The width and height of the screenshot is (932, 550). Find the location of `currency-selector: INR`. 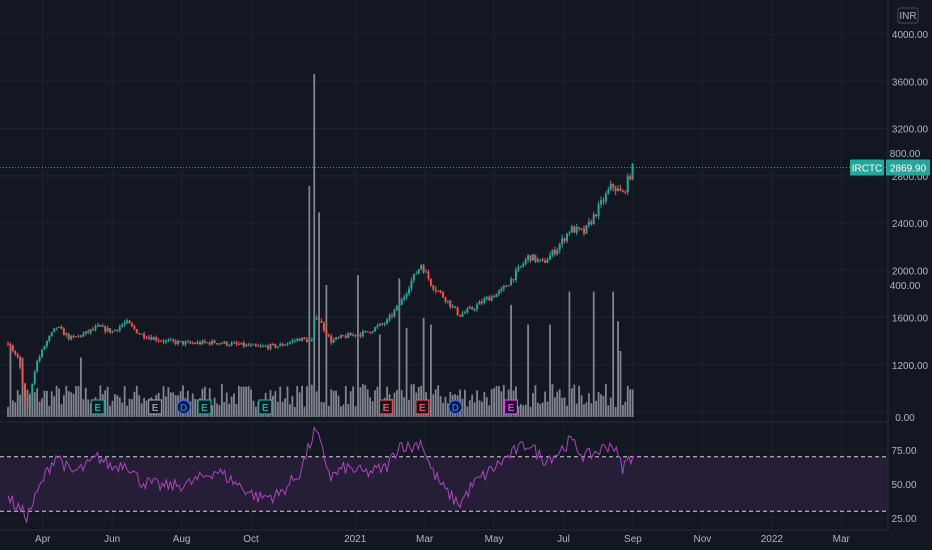

currency-selector: INR is located at coordinates (908, 15).